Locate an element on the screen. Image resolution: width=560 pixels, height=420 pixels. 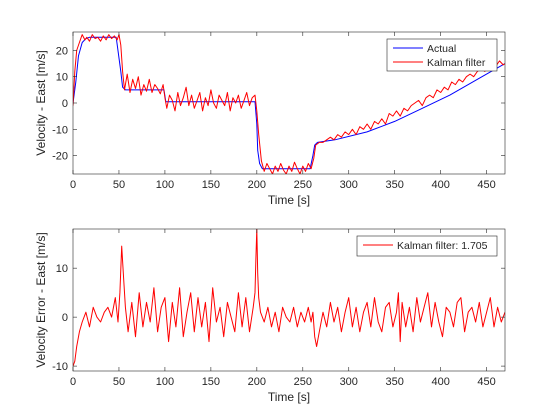
legend-label-kalman-filter: Kalman filter is located at coordinates (456, 63).